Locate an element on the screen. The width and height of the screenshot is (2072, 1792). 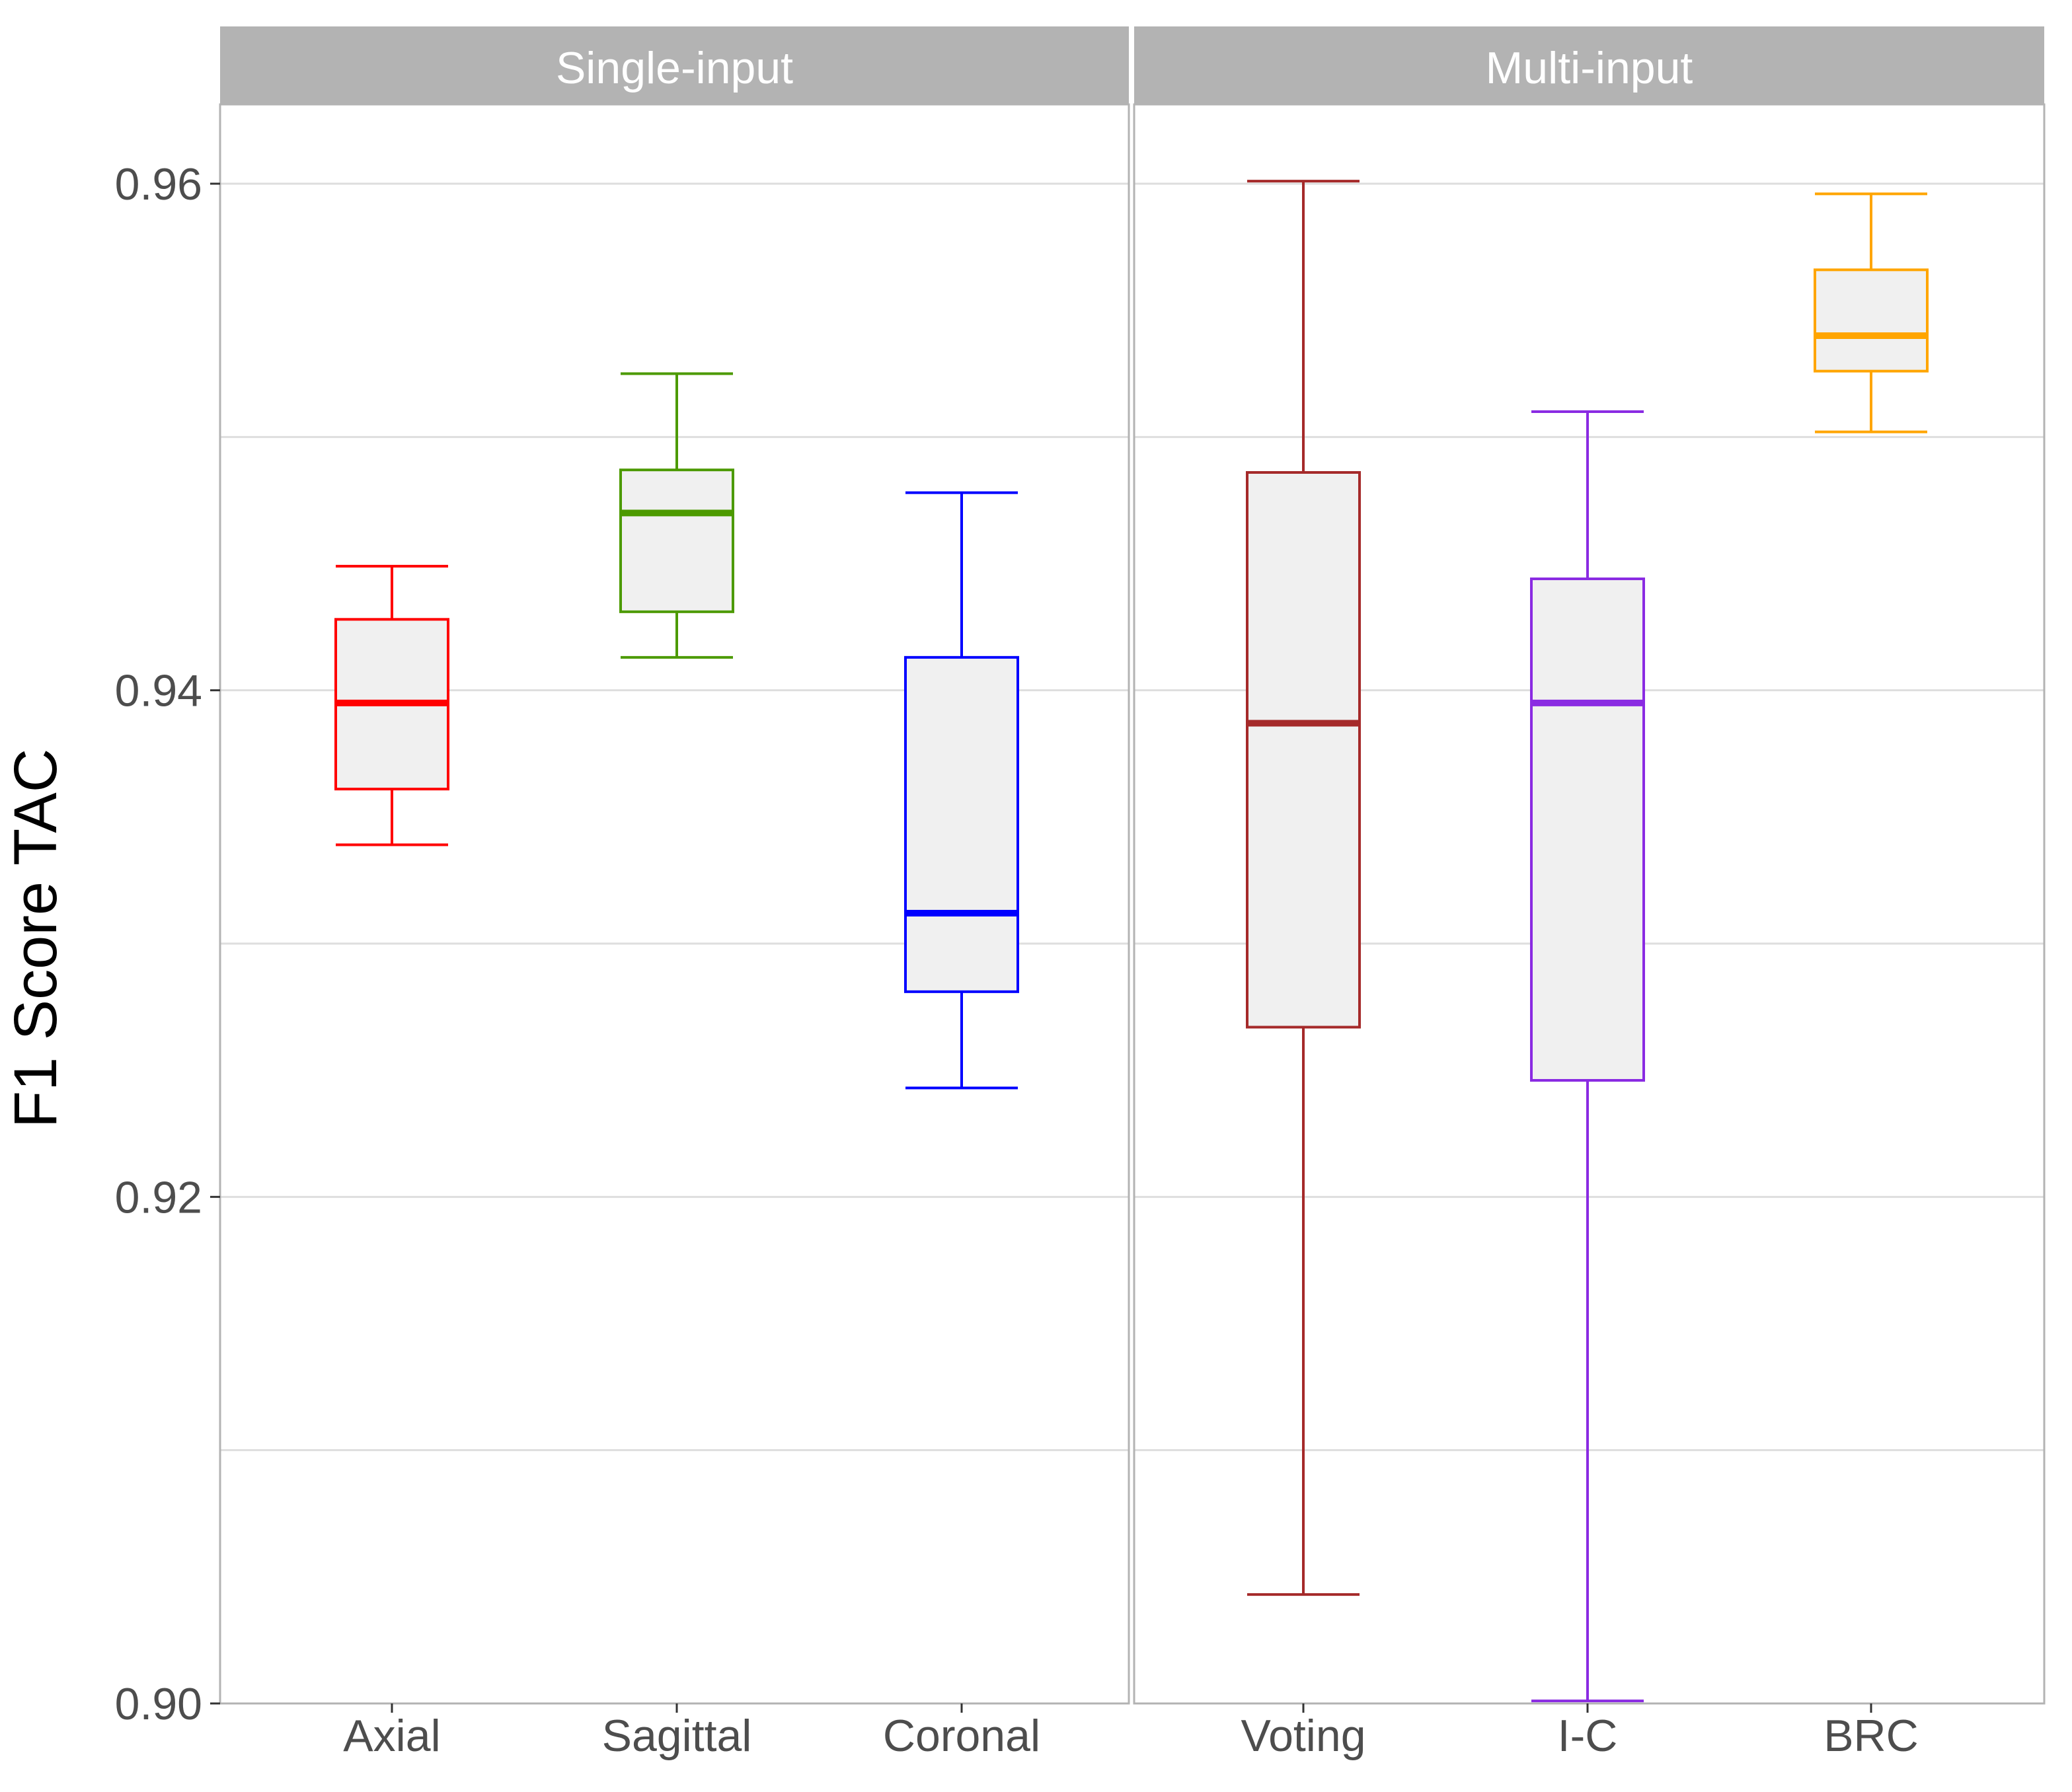
y-axis-title: F1 Score TAC is located at coordinates (35, 939).